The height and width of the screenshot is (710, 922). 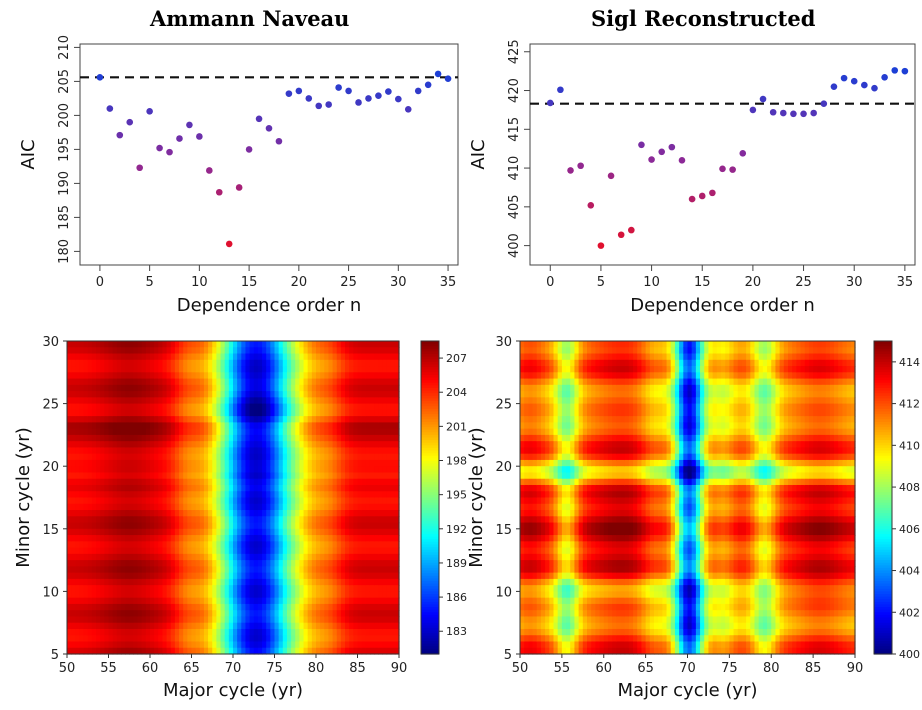 What do you see at coordinates (64, 115) in the screenshot?
I see `ammann-scatter-y-tick-label: 200` at bounding box center [64, 115].